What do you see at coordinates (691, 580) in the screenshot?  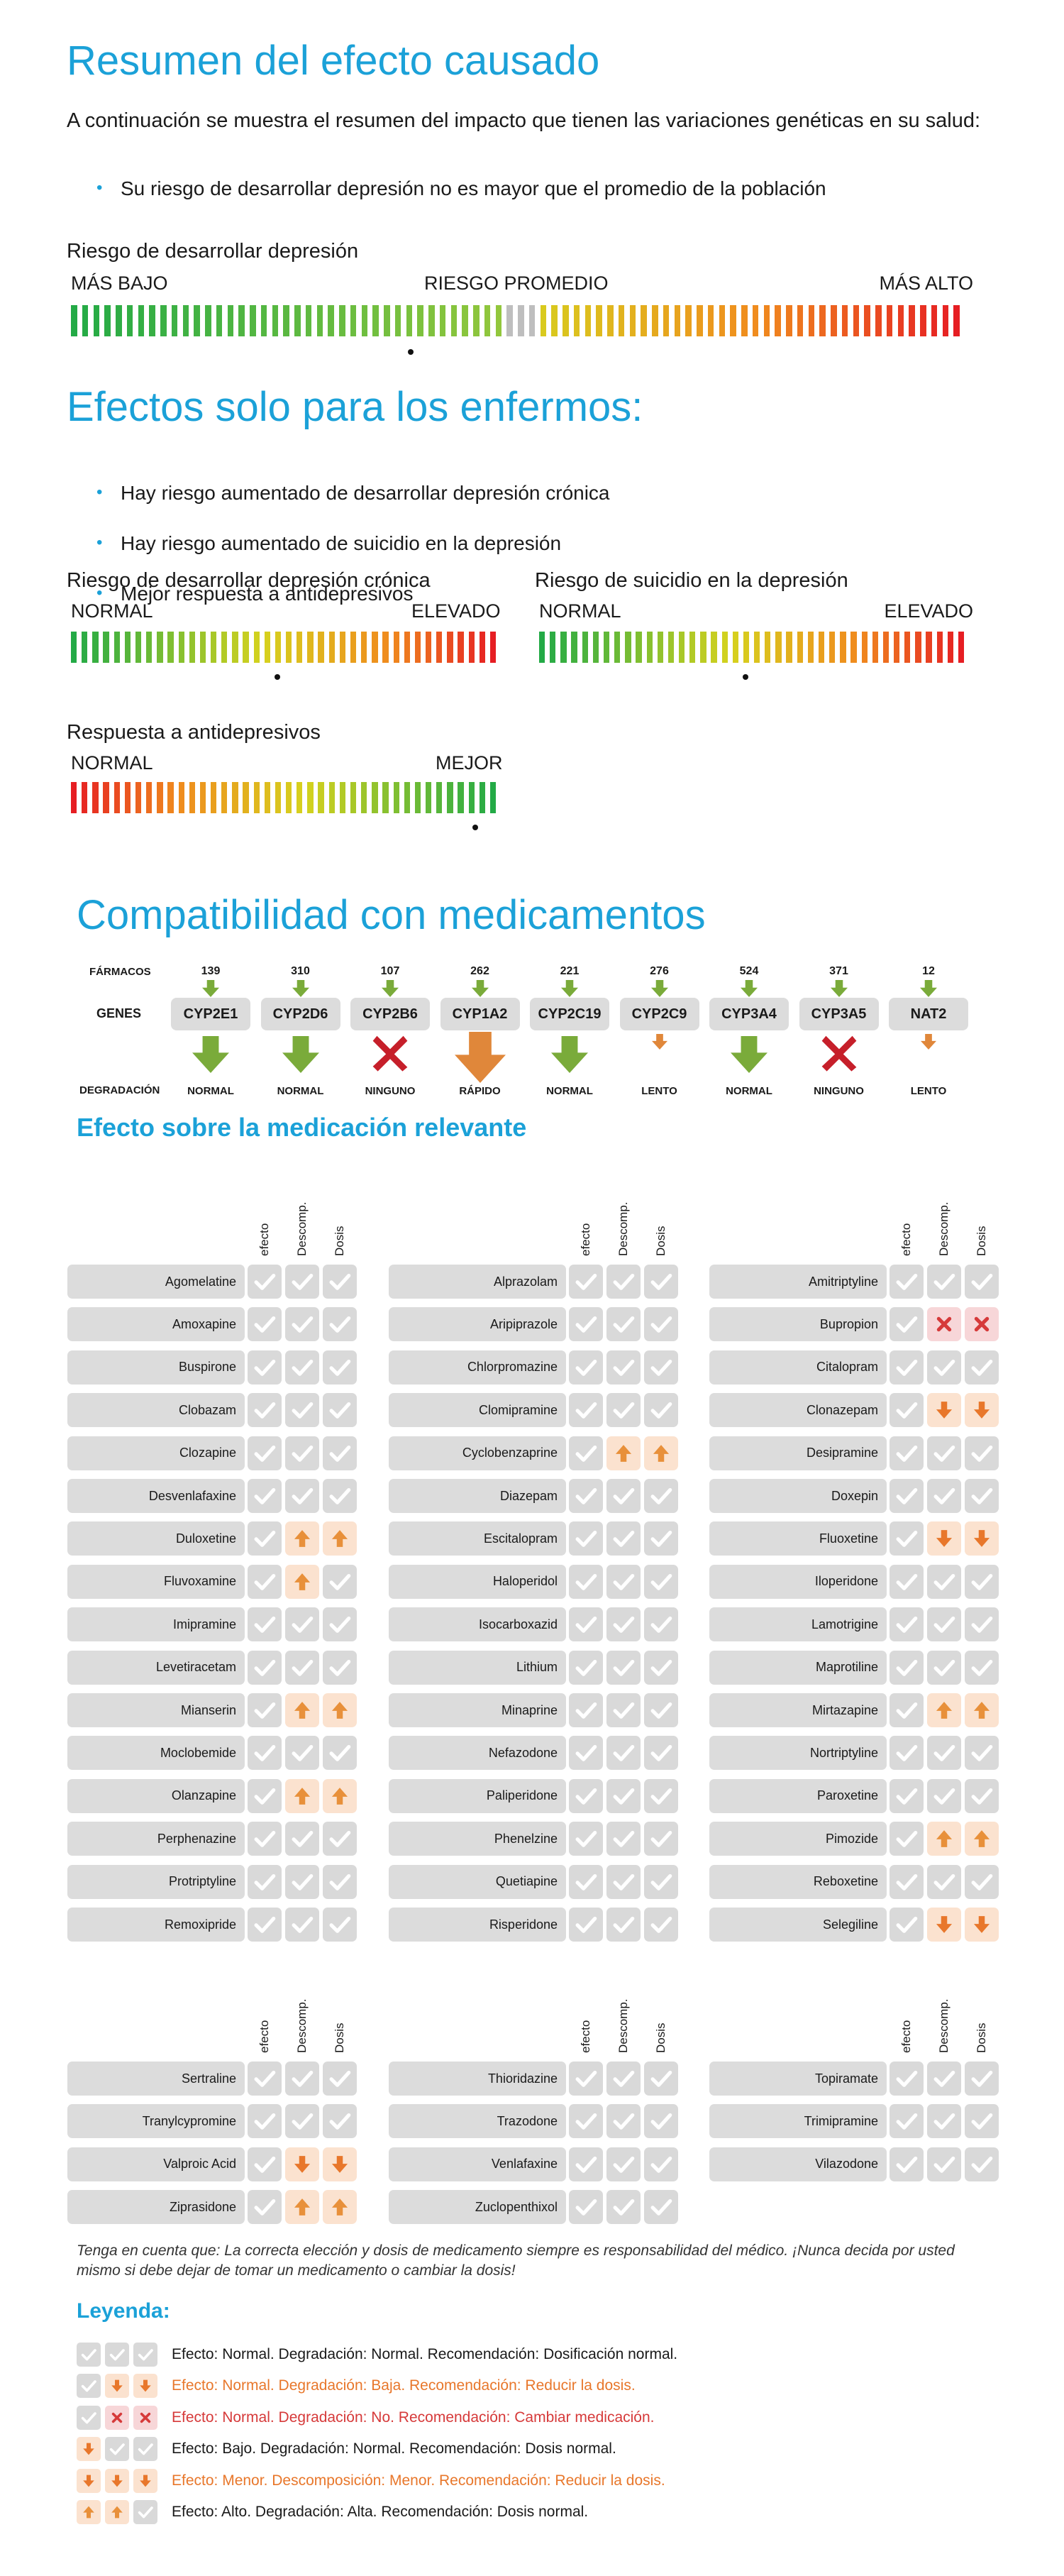 I see `suicide-scale-title: Riesgo de suicidio en la depresión` at bounding box center [691, 580].